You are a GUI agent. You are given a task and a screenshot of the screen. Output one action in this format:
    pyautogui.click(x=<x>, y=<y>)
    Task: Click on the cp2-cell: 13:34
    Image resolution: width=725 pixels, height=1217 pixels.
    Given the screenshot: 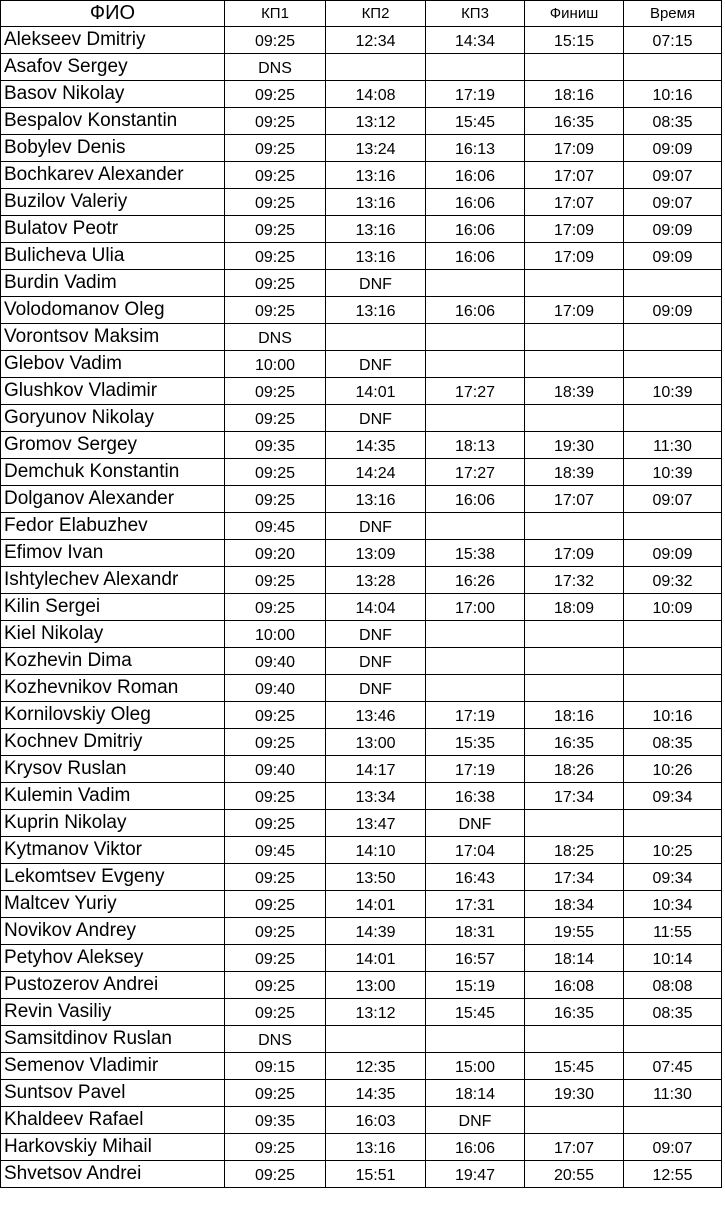 What is the action you would take?
    pyautogui.click(x=375, y=796)
    